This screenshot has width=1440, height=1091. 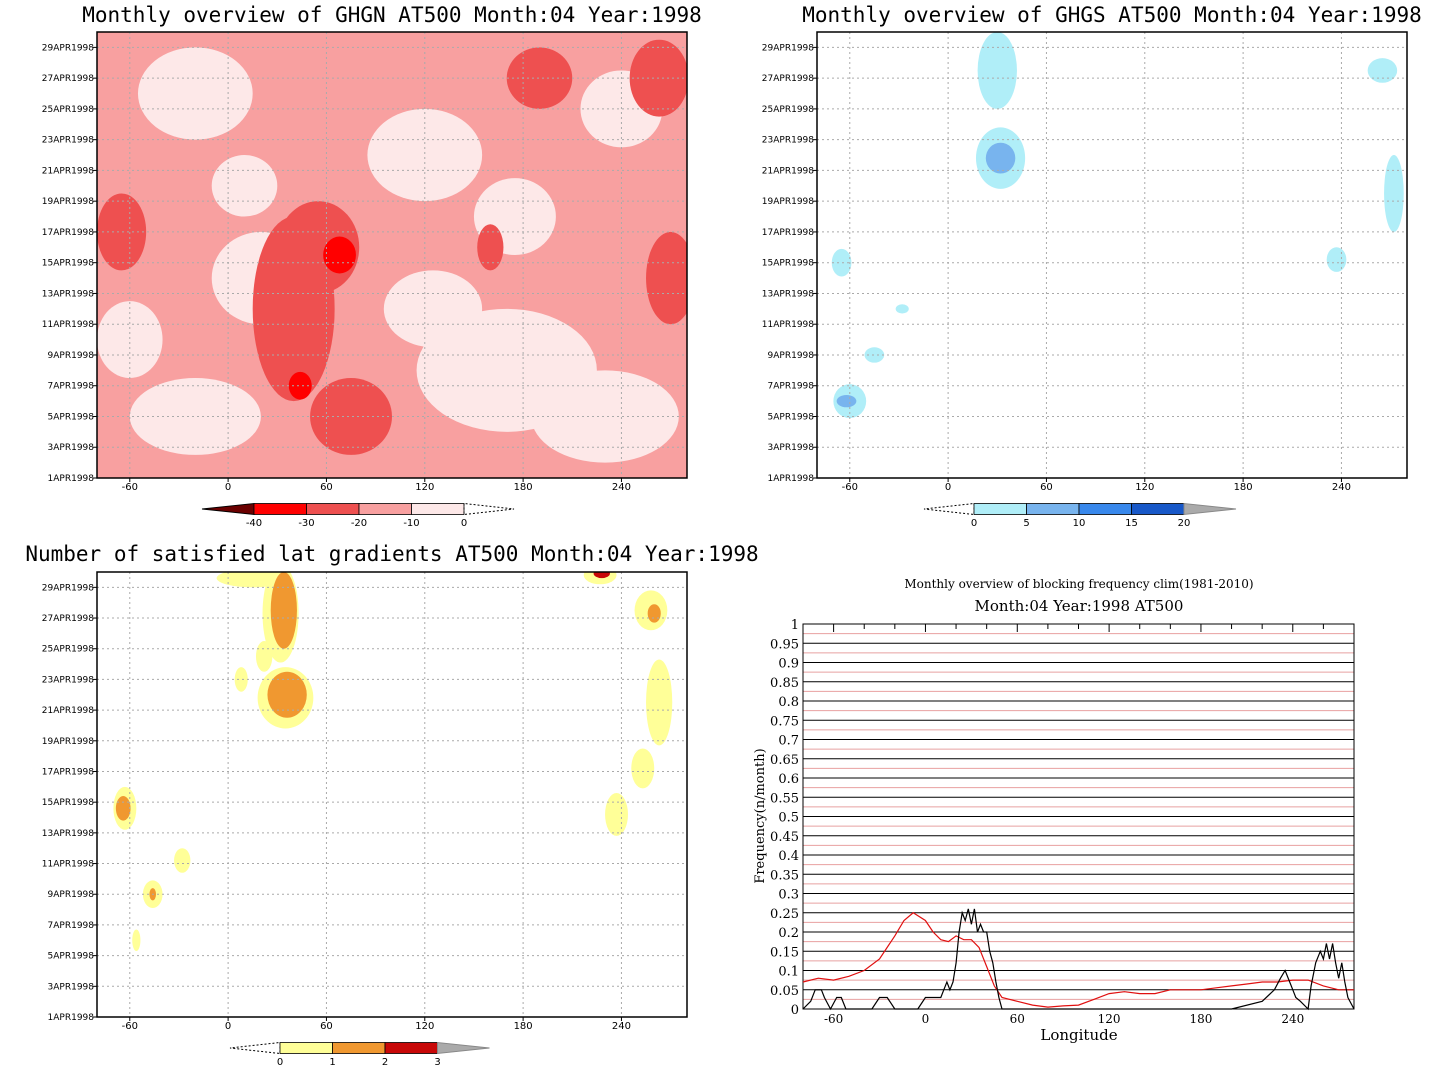 What do you see at coordinates (788, 856) in the screenshot?
I see `y-tick-label-9: 0.4` at bounding box center [788, 856].